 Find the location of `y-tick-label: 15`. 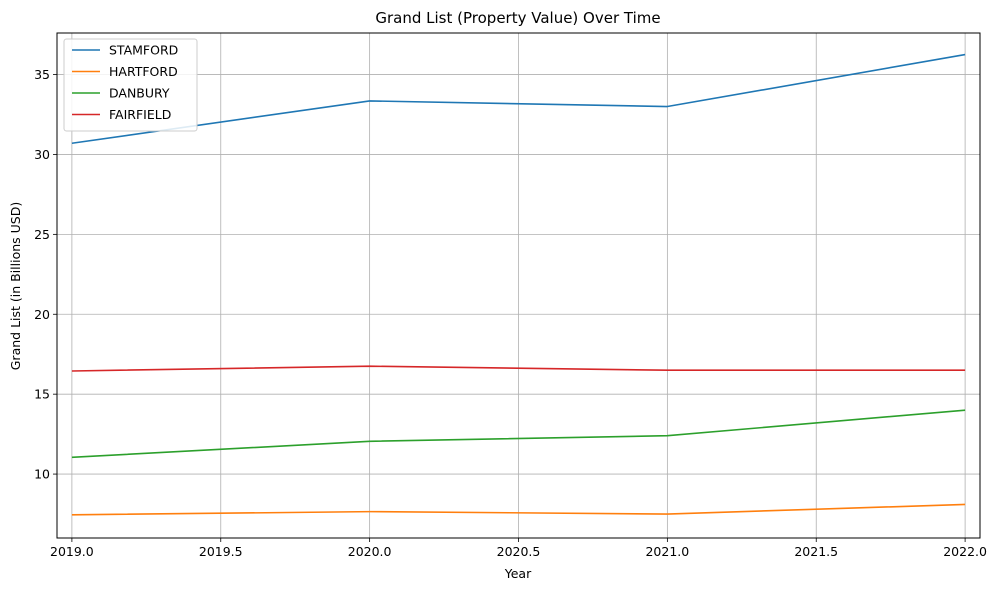

y-tick-label: 15 is located at coordinates (42, 394).